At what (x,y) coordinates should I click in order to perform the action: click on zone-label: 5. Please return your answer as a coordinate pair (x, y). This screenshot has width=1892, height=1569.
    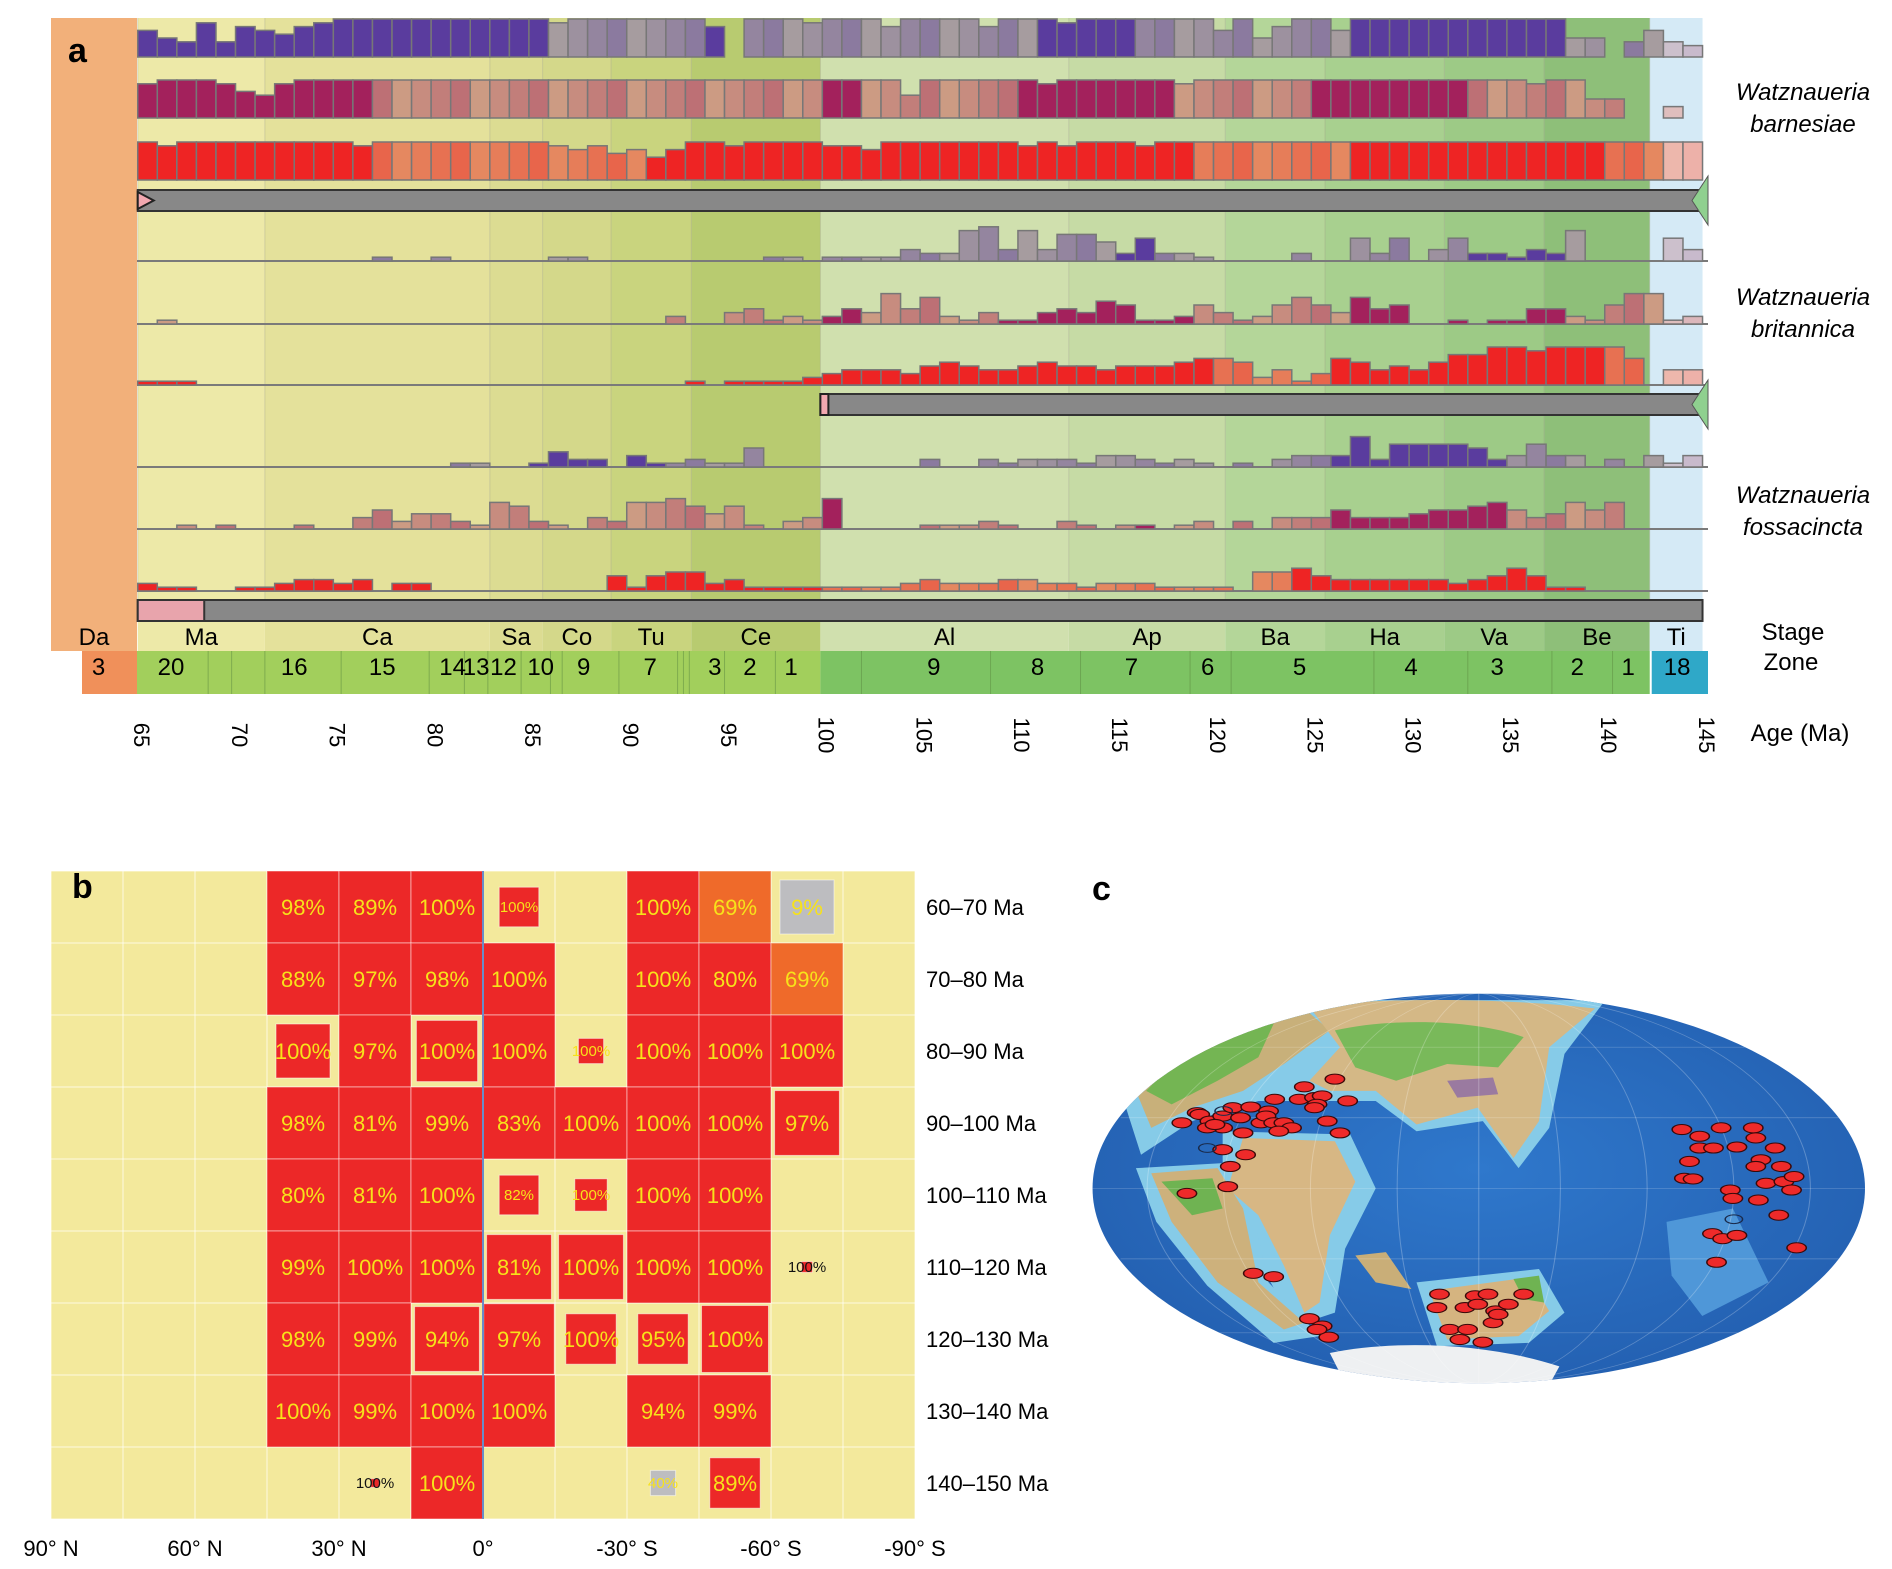
    Looking at the image, I should click on (1299, 667).